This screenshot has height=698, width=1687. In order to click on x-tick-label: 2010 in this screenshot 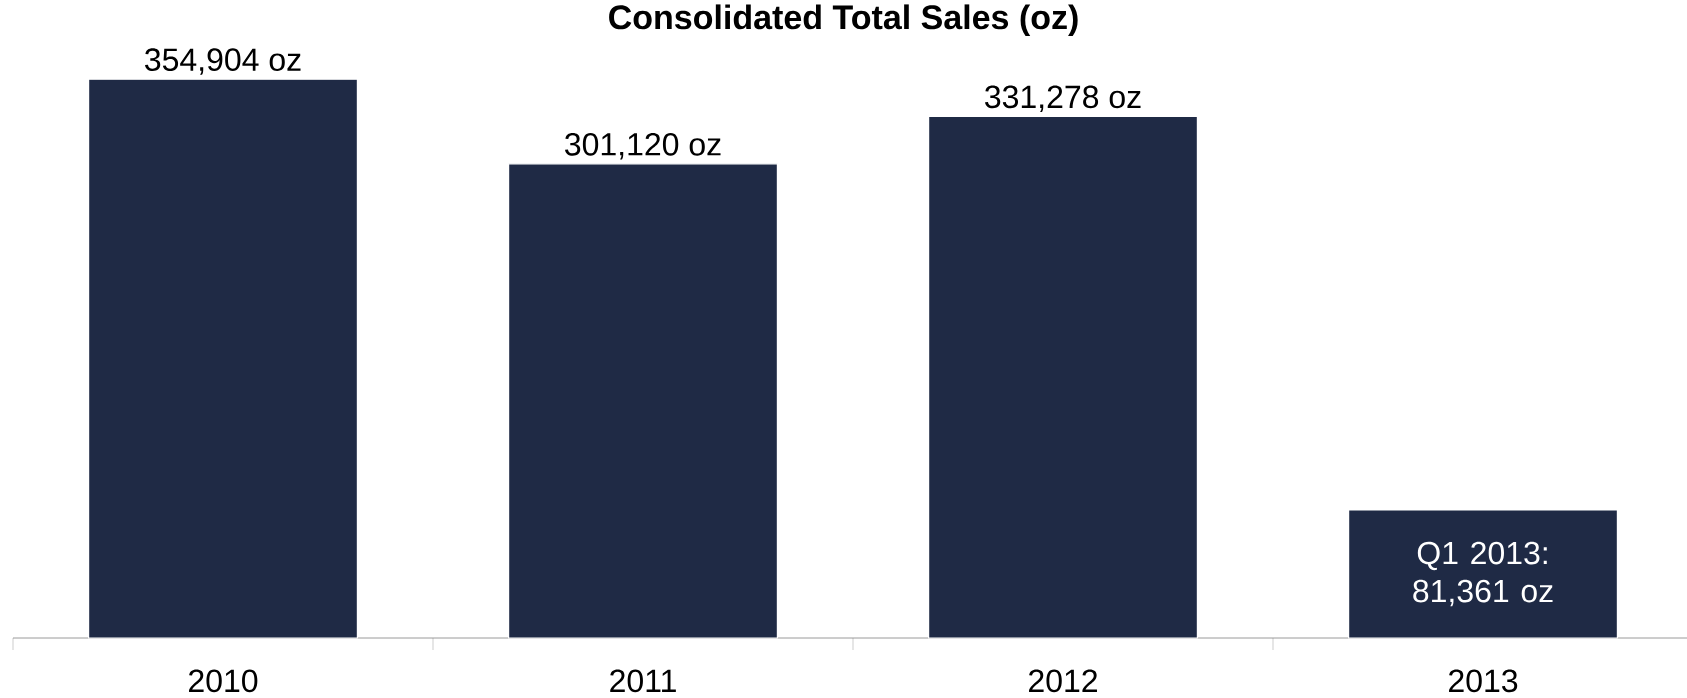, I will do `click(223, 681)`.